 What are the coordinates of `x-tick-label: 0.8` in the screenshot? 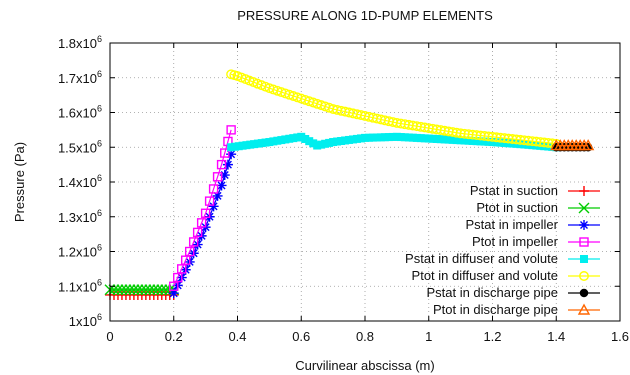 It's located at (365, 336).